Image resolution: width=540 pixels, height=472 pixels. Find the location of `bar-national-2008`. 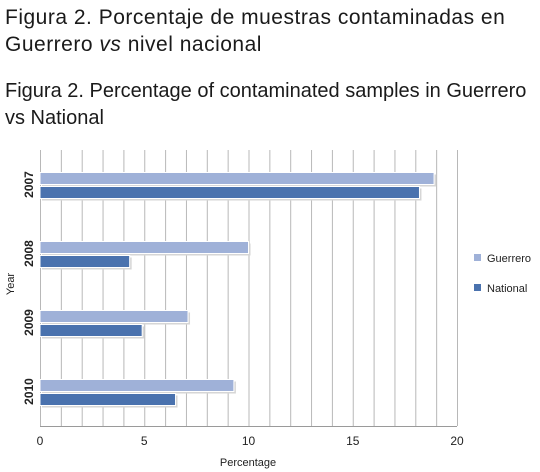

bar-national-2008 is located at coordinates (85, 261).